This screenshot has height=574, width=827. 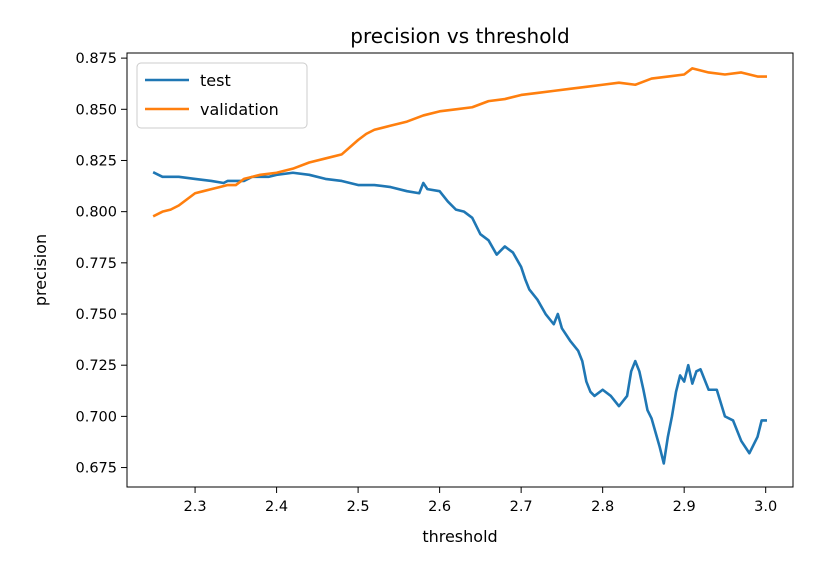 What do you see at coordinates (358, 507) in the screenshot?
I see `x-tick-label: 2.5` at bounding box center [358, 507].